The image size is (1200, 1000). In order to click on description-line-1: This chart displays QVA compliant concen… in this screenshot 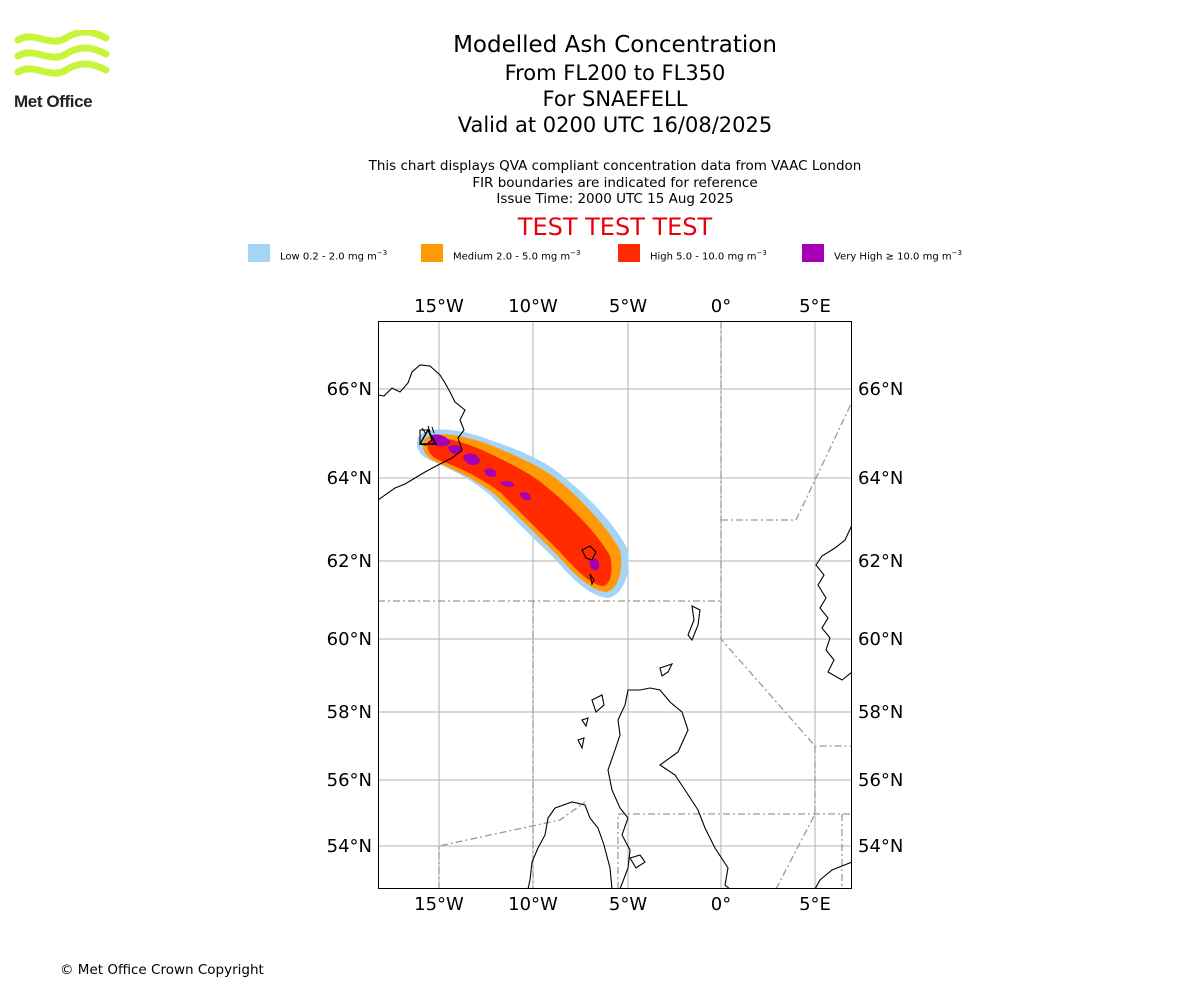, I will do `click(615, 166)`.